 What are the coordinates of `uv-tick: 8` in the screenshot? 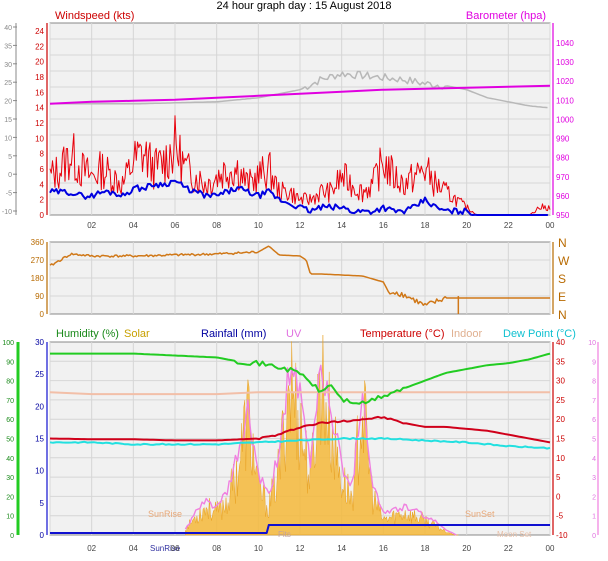 It's located at (594, 382).